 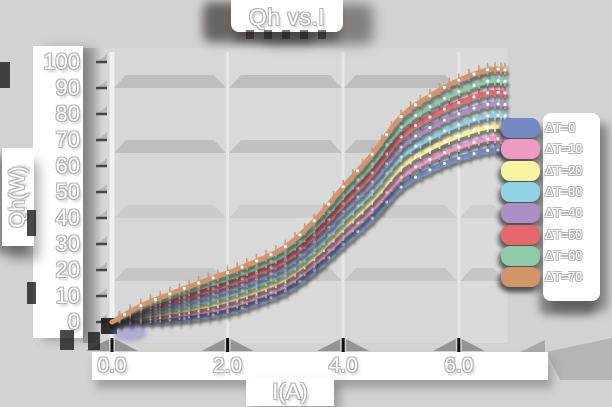 What do you see at coordinates (67, 217) in the screenshot?
I see `y-tick-label: 40` at bounding box center [67, 217].